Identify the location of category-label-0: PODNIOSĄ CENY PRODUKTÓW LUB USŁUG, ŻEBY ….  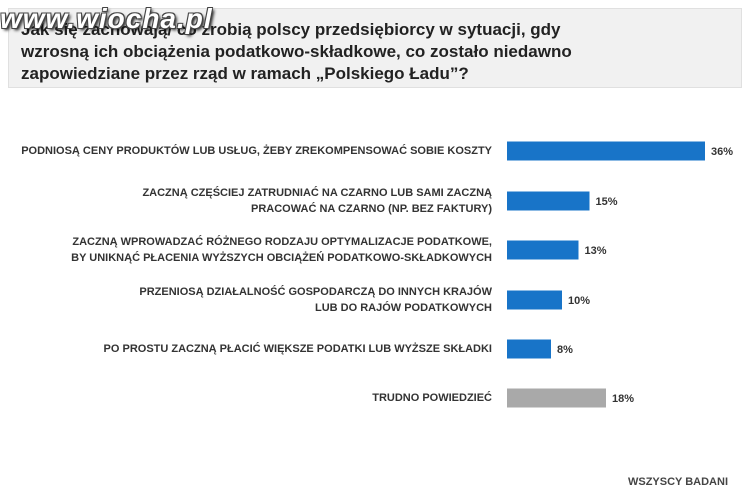
(246, 151).